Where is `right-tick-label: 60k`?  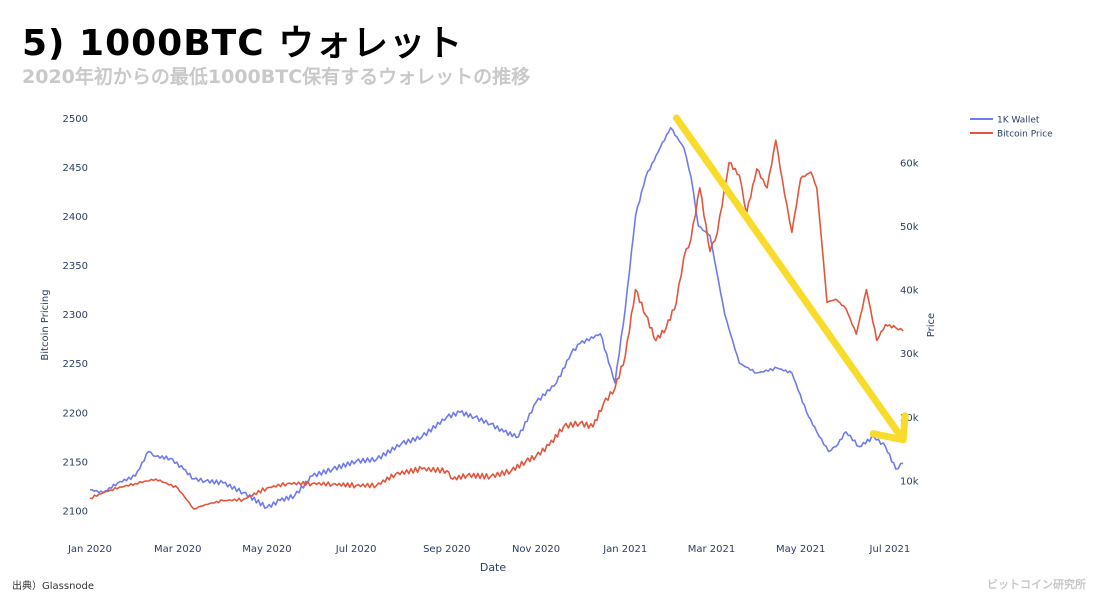
right-tick-label: 60k is located at coordinates (909, 163).